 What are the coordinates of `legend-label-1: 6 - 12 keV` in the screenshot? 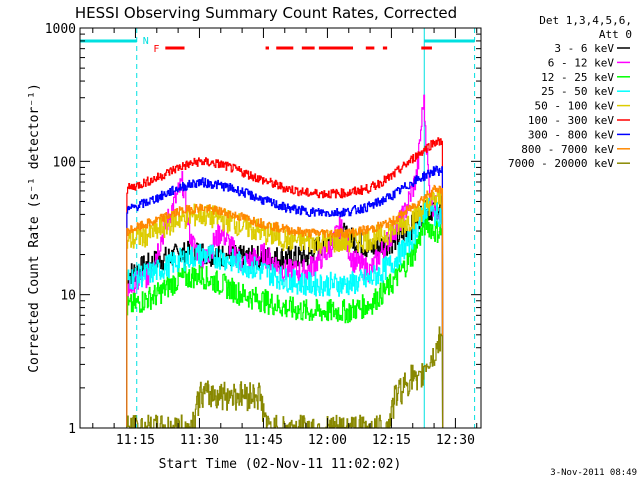 It's located at (581, 62).